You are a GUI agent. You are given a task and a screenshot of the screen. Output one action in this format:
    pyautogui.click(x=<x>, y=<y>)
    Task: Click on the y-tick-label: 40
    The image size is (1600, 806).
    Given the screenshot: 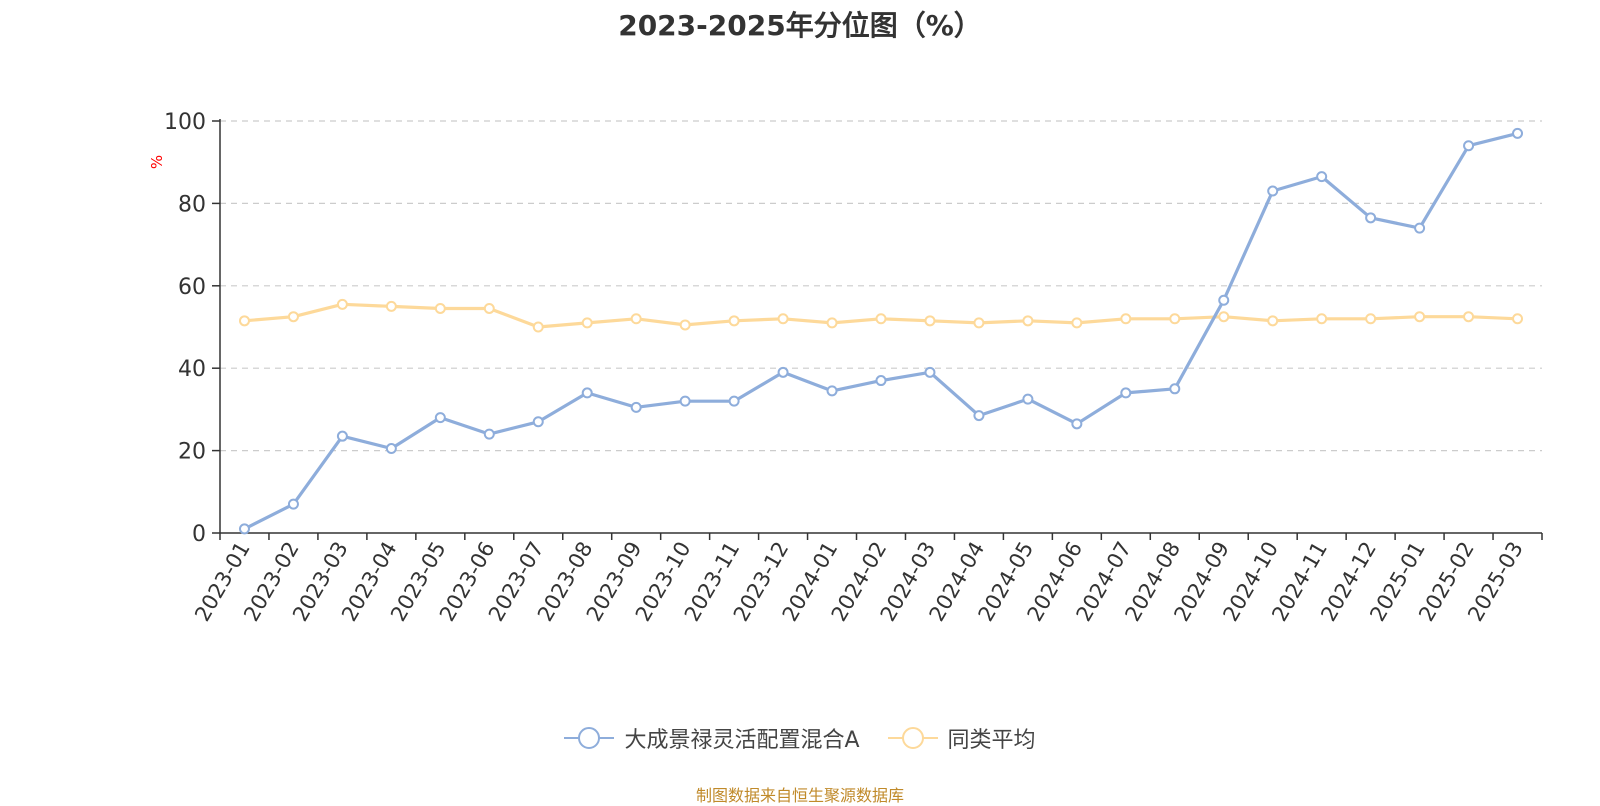 What is the action you would take?
    pyautogui.click(x=192, y=369)
    